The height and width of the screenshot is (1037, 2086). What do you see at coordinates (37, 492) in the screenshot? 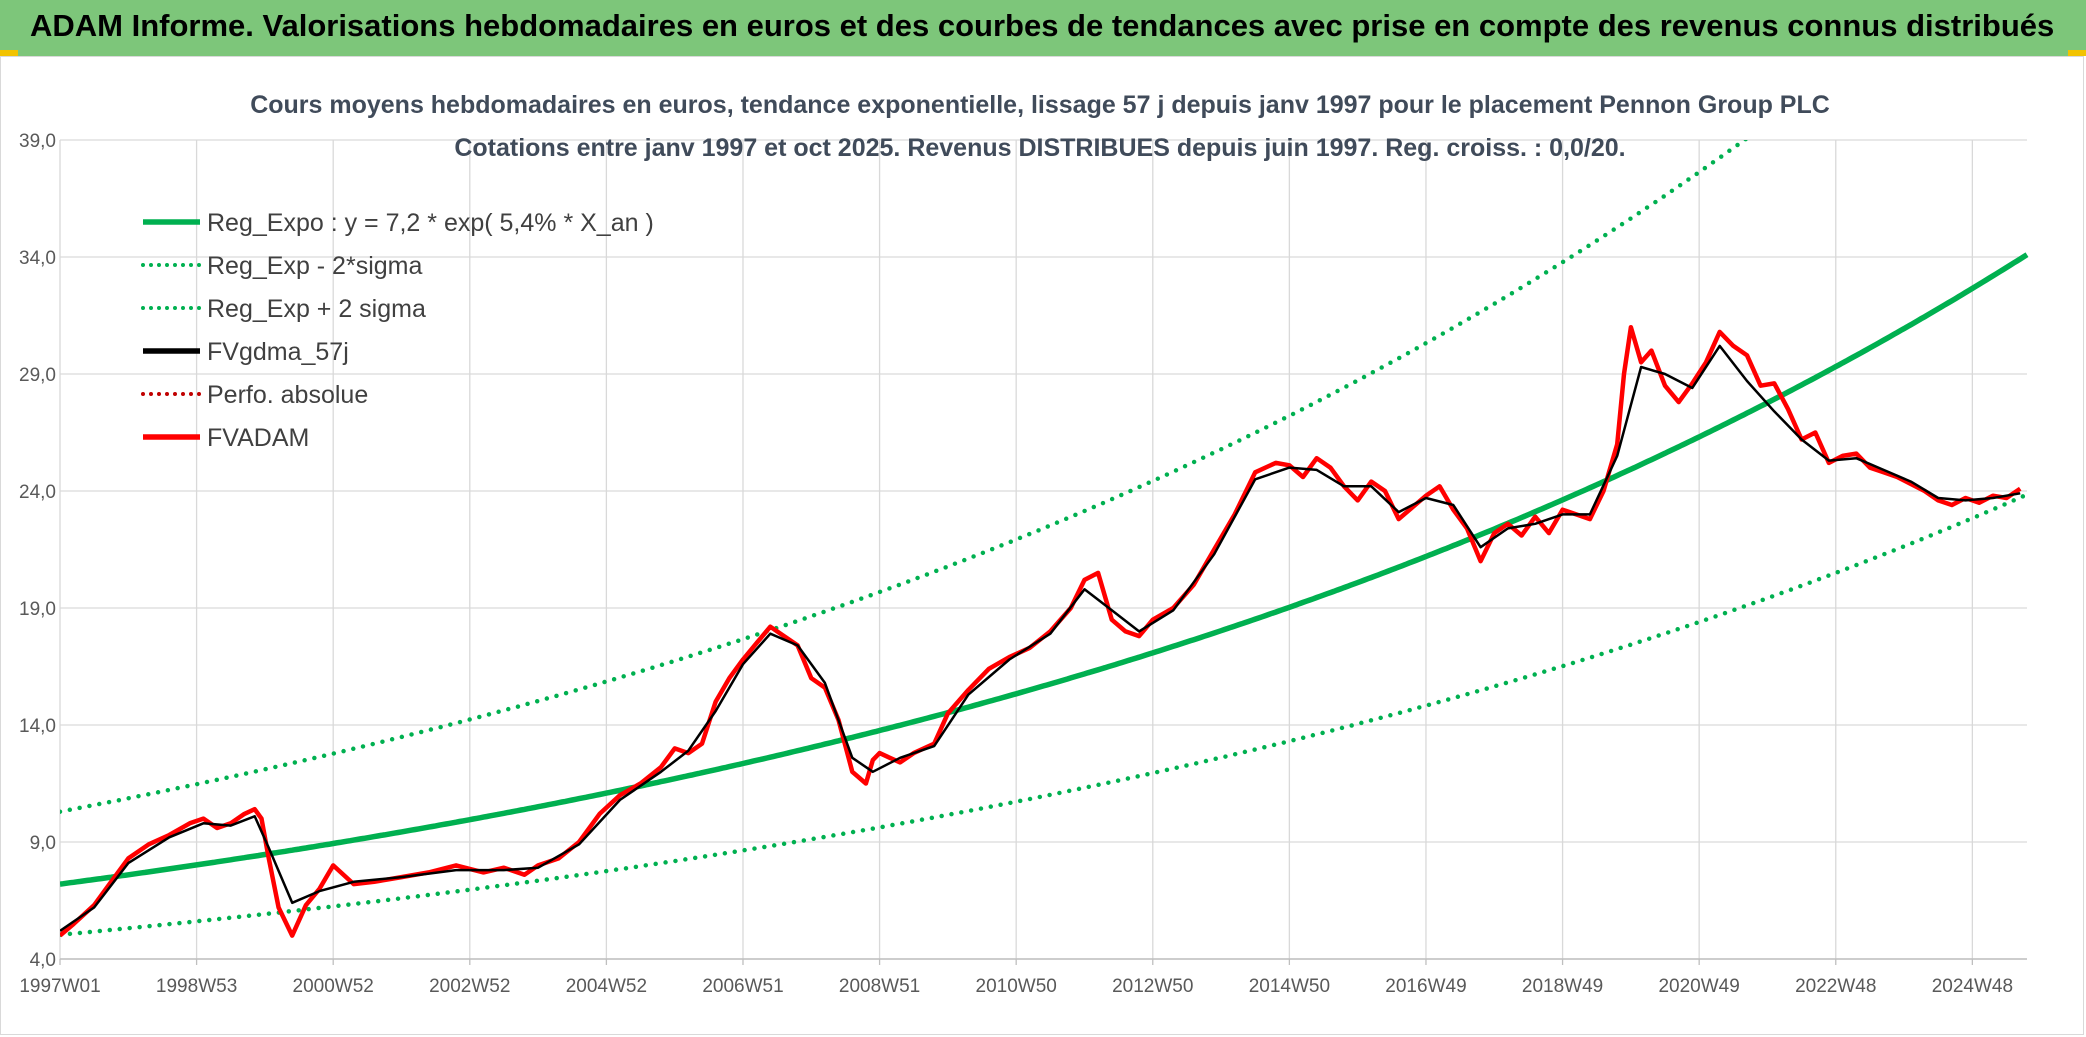
I see `y-tick-label: 24,0` at bounding box center [37, 492].